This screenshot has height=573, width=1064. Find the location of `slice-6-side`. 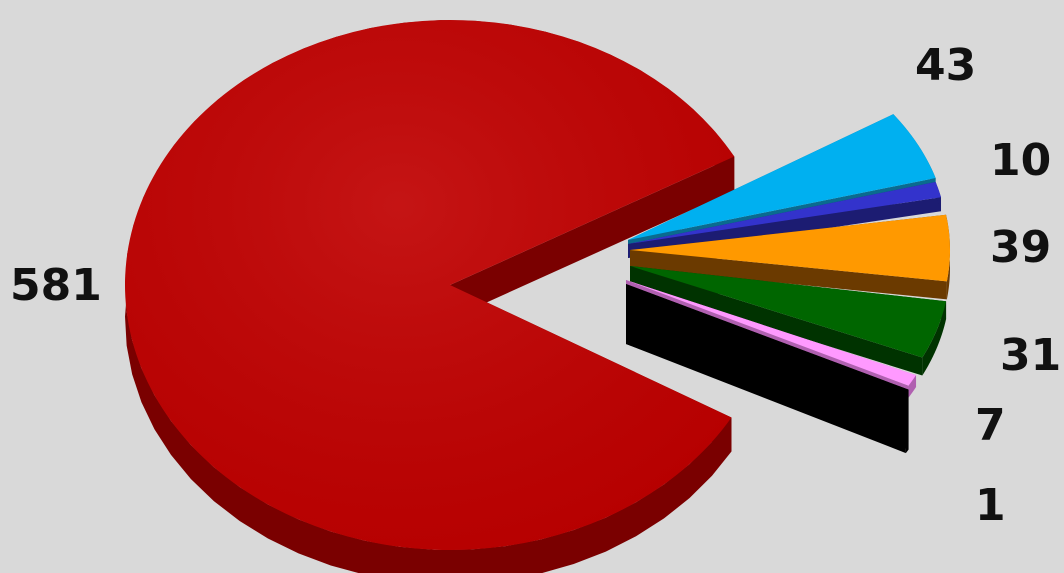

slice-6-side is located at coordinates (907, 421).